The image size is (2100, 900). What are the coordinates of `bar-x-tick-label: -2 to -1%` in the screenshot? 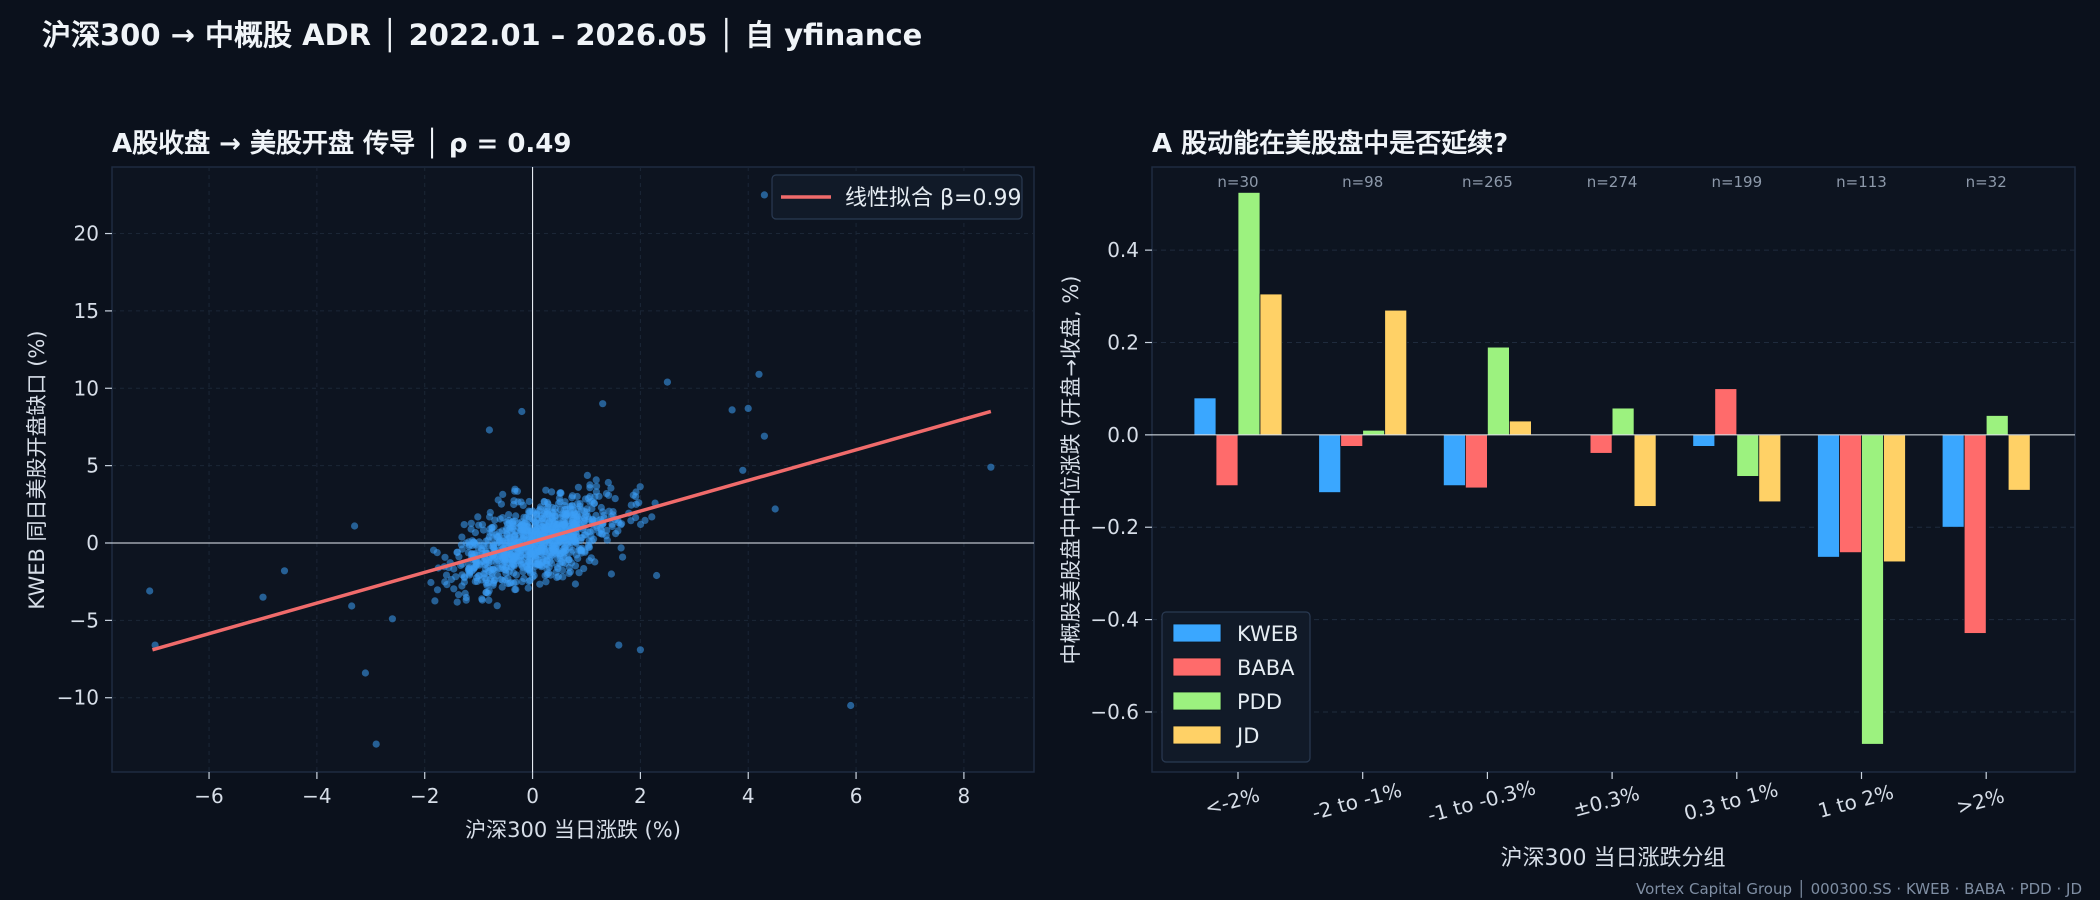 It's located at (1357, 801).